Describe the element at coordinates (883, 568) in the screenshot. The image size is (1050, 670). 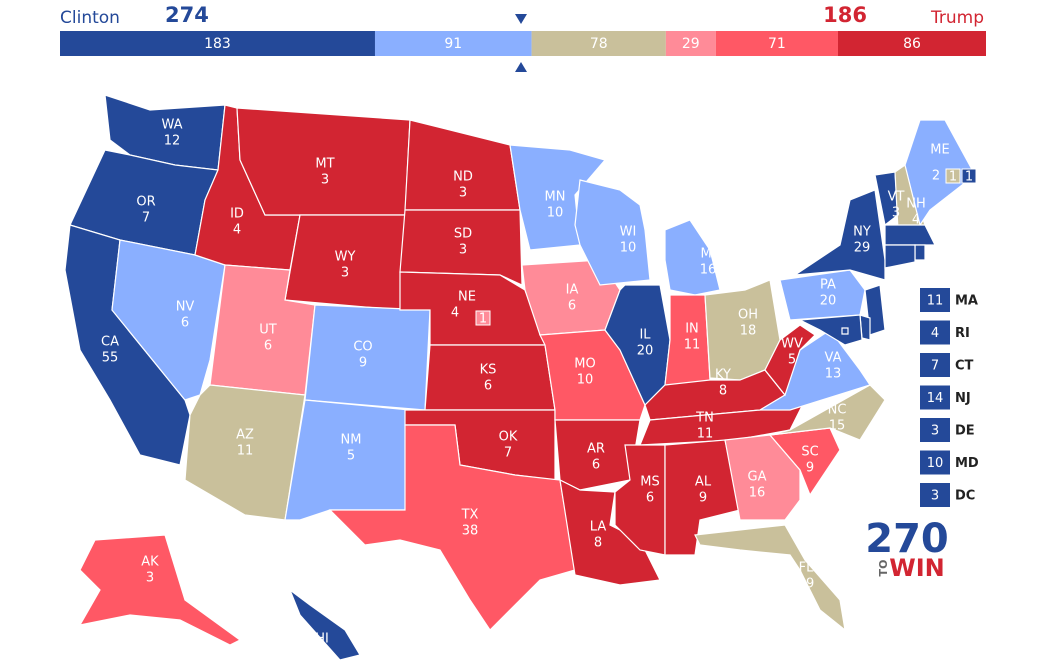
I see `logo-to: TO` at that location.